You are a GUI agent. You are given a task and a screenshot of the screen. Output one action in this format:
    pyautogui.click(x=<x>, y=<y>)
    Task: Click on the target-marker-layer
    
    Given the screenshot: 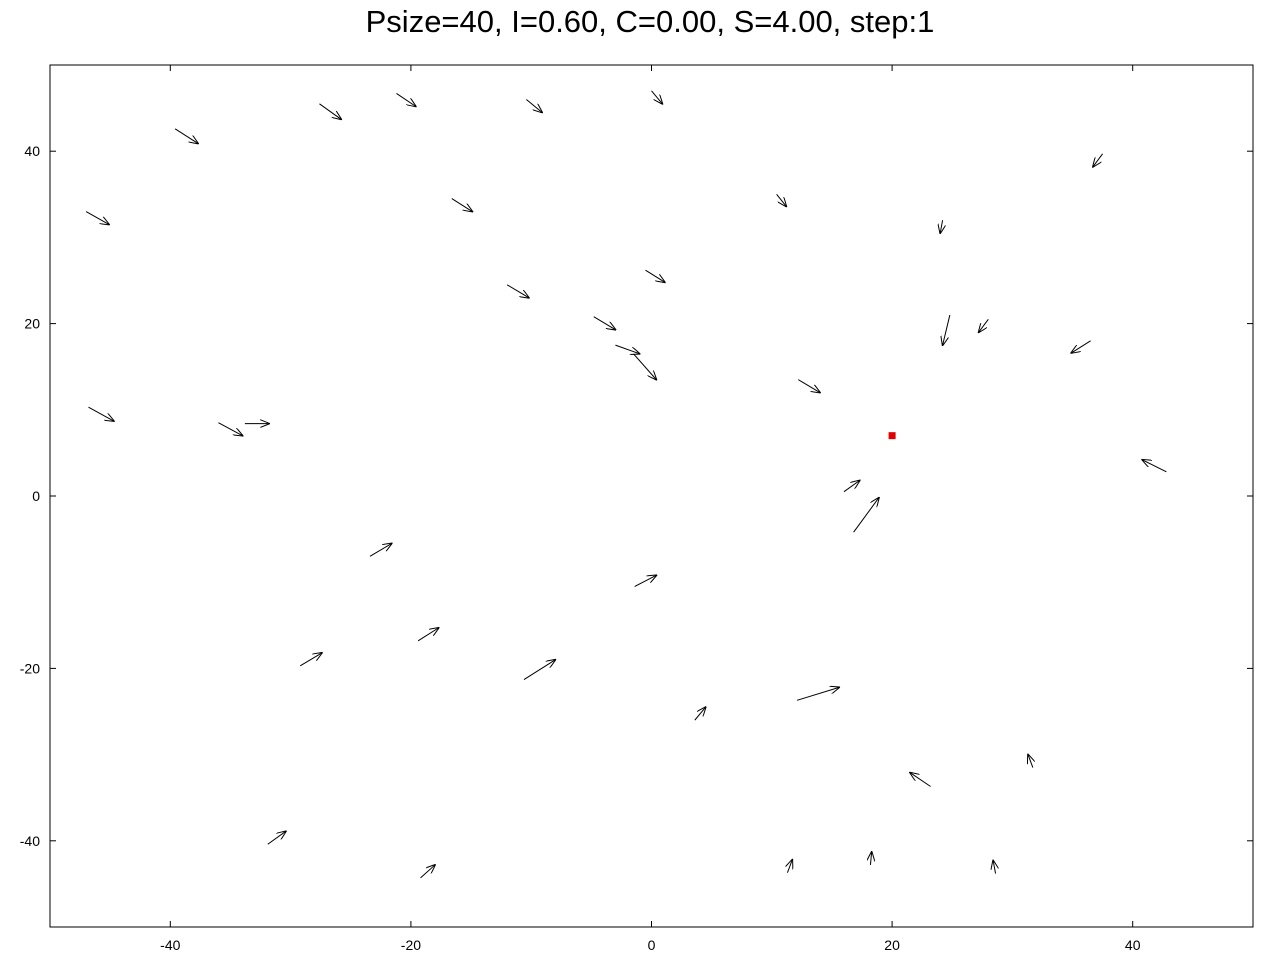 What is the action you would take?
    pyautogui.click(x=892, y=436)
    